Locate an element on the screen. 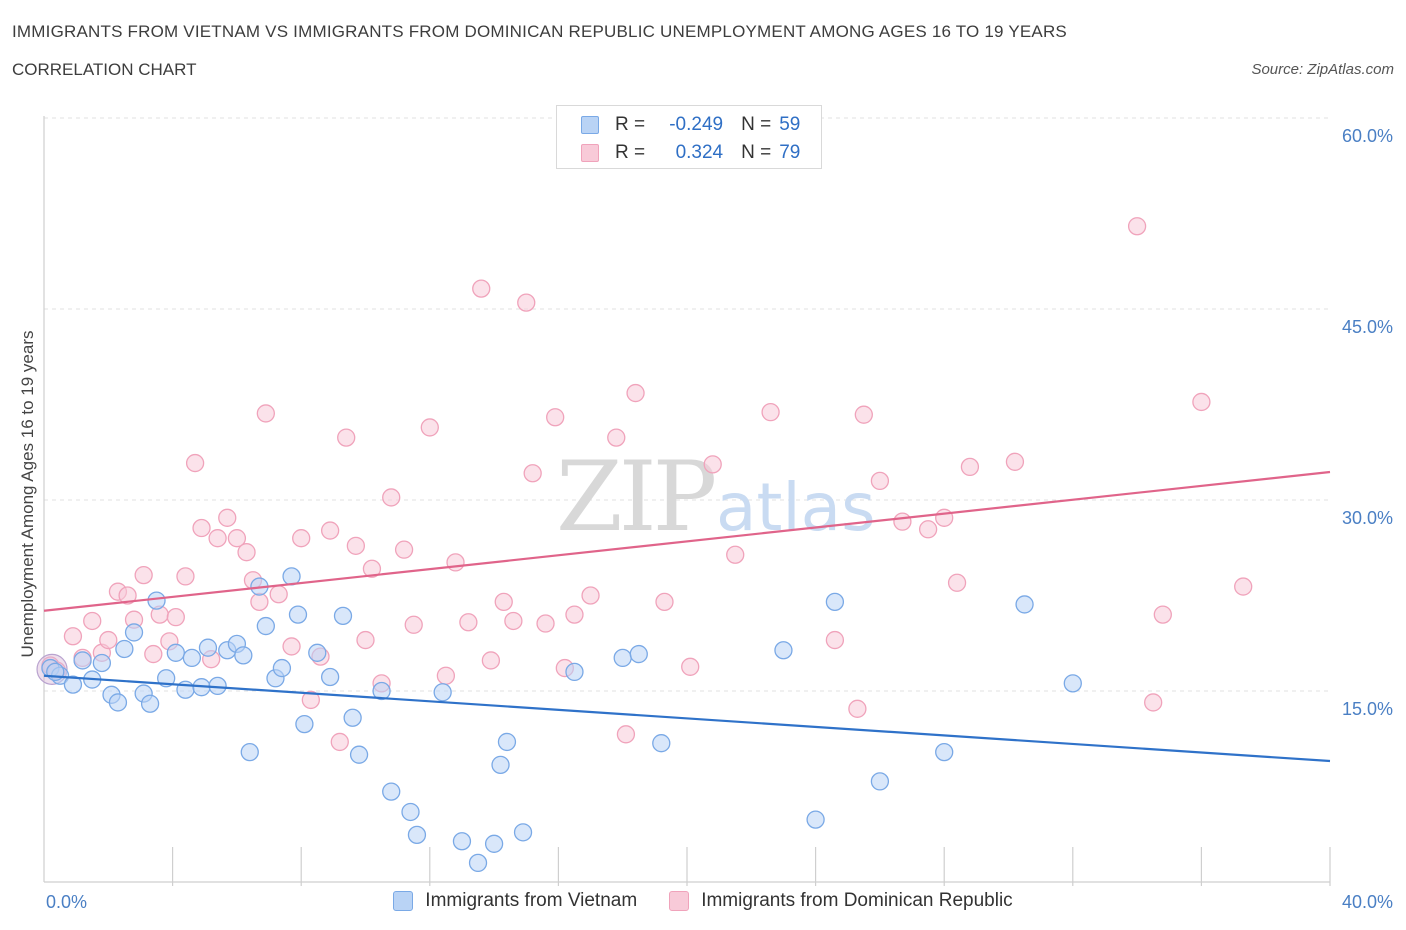  legend-r-label: R = is located at coordinates (630, 124).